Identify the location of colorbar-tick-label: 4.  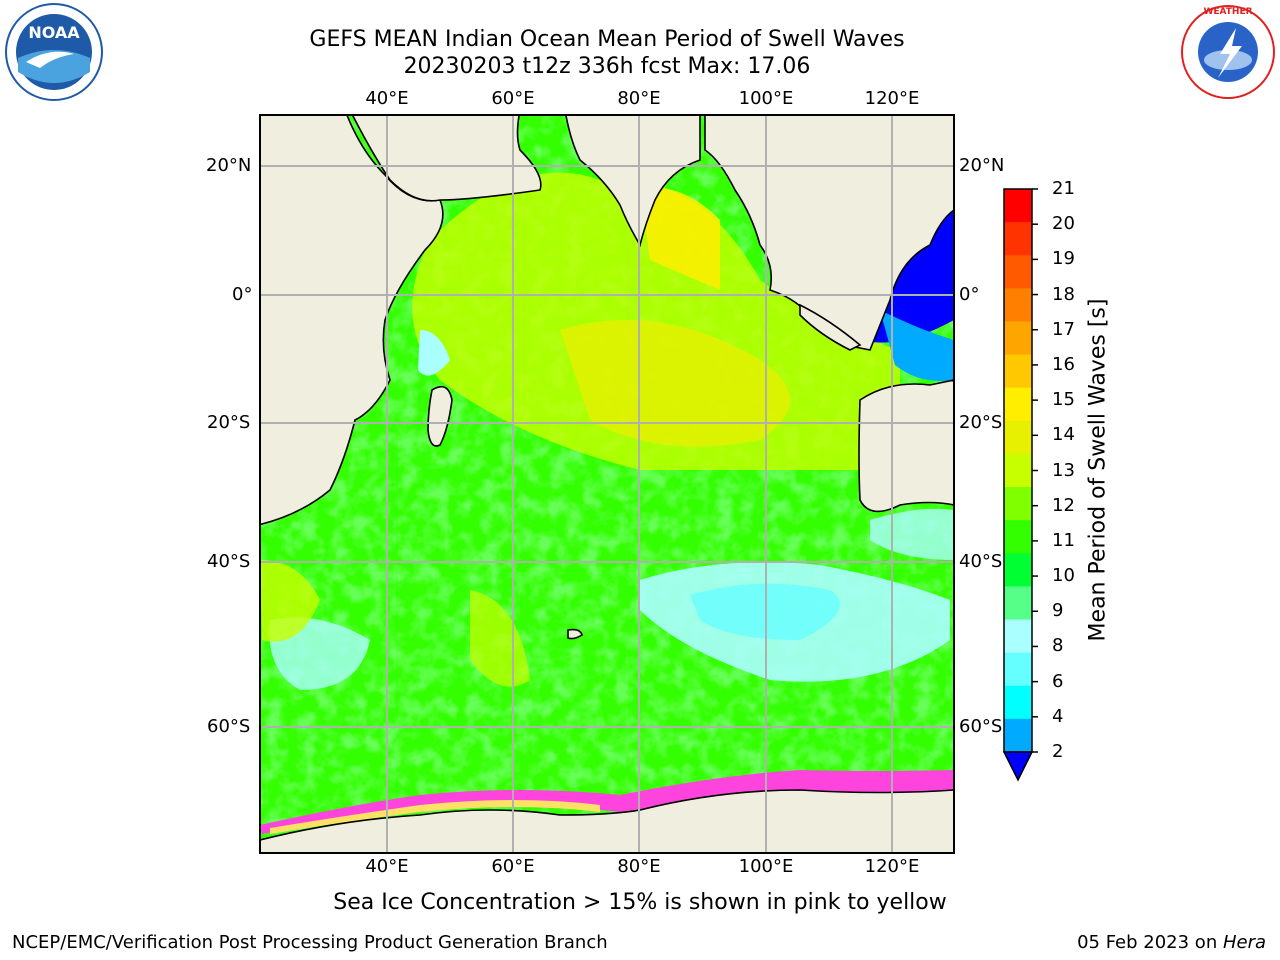
(1058, 716).